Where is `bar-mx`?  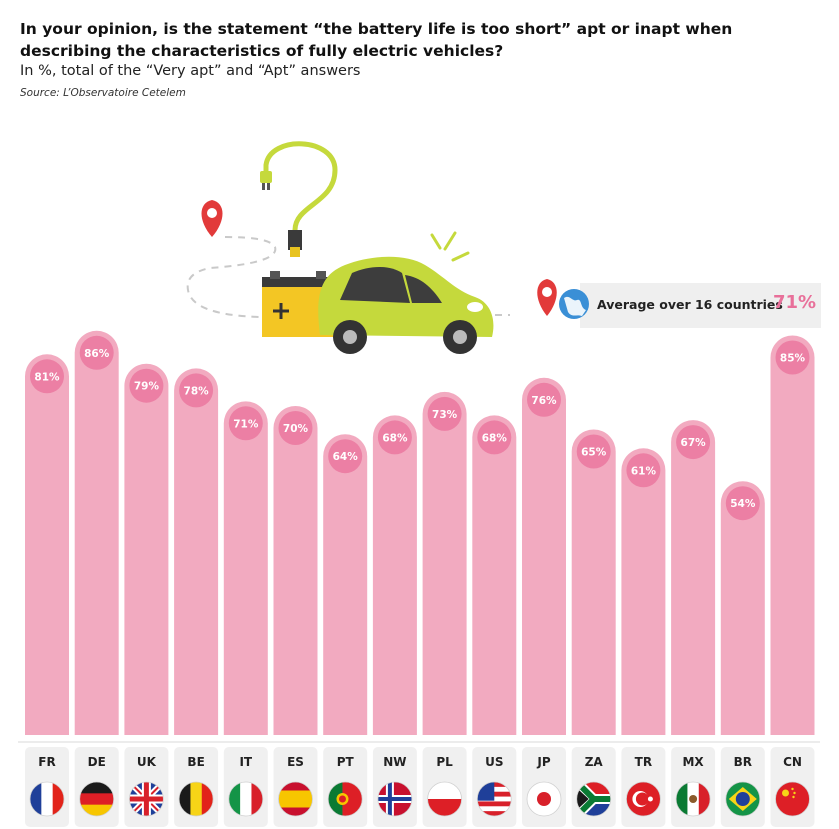
bar-mx is located at coordinates (693, 577).